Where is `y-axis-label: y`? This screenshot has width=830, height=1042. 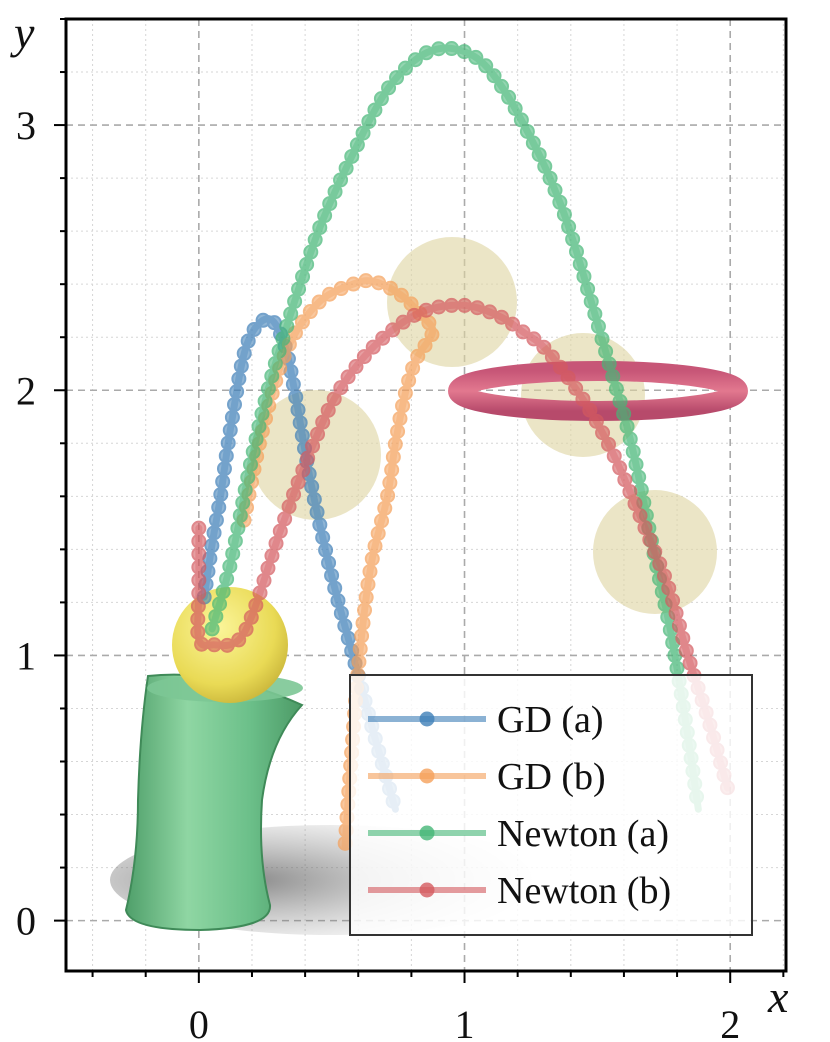
y-axis-label: y is located at coordinates (22, 32).